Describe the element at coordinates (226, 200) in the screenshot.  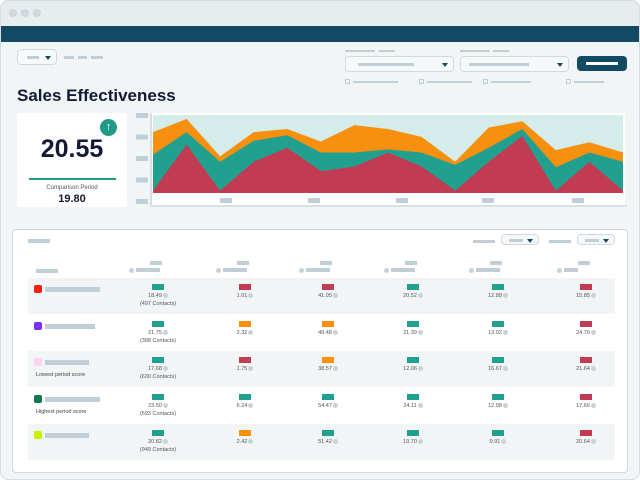
I see `x-tick-label` at that location.